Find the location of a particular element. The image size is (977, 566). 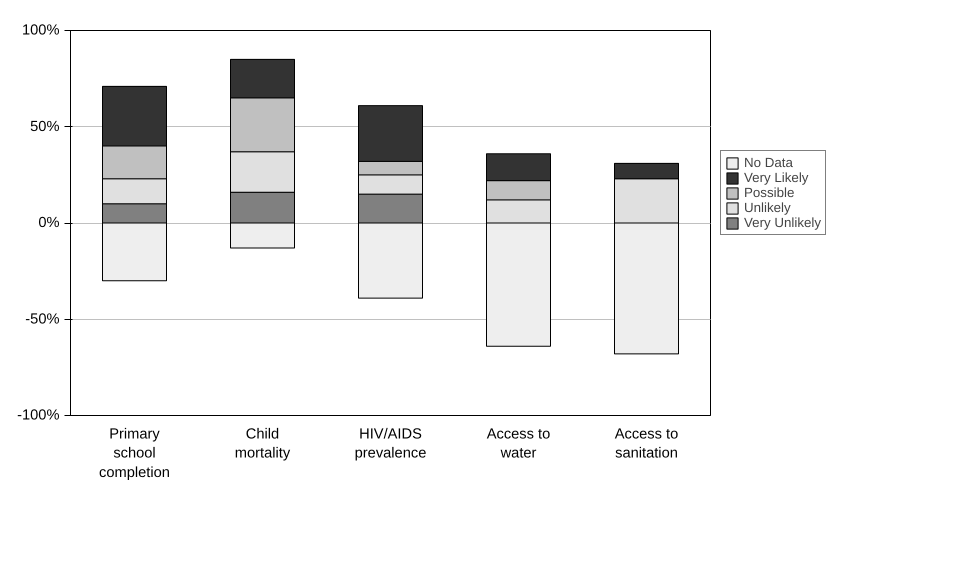

x-tick-label: Access to sanitation is located at coordinates (646, 444).